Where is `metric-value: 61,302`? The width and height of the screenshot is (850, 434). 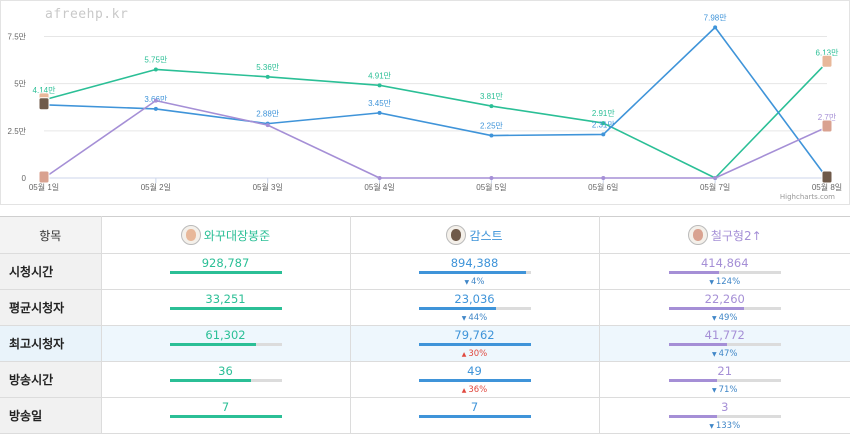 metric-value: 61,302 is located at coordinates (226, 335).